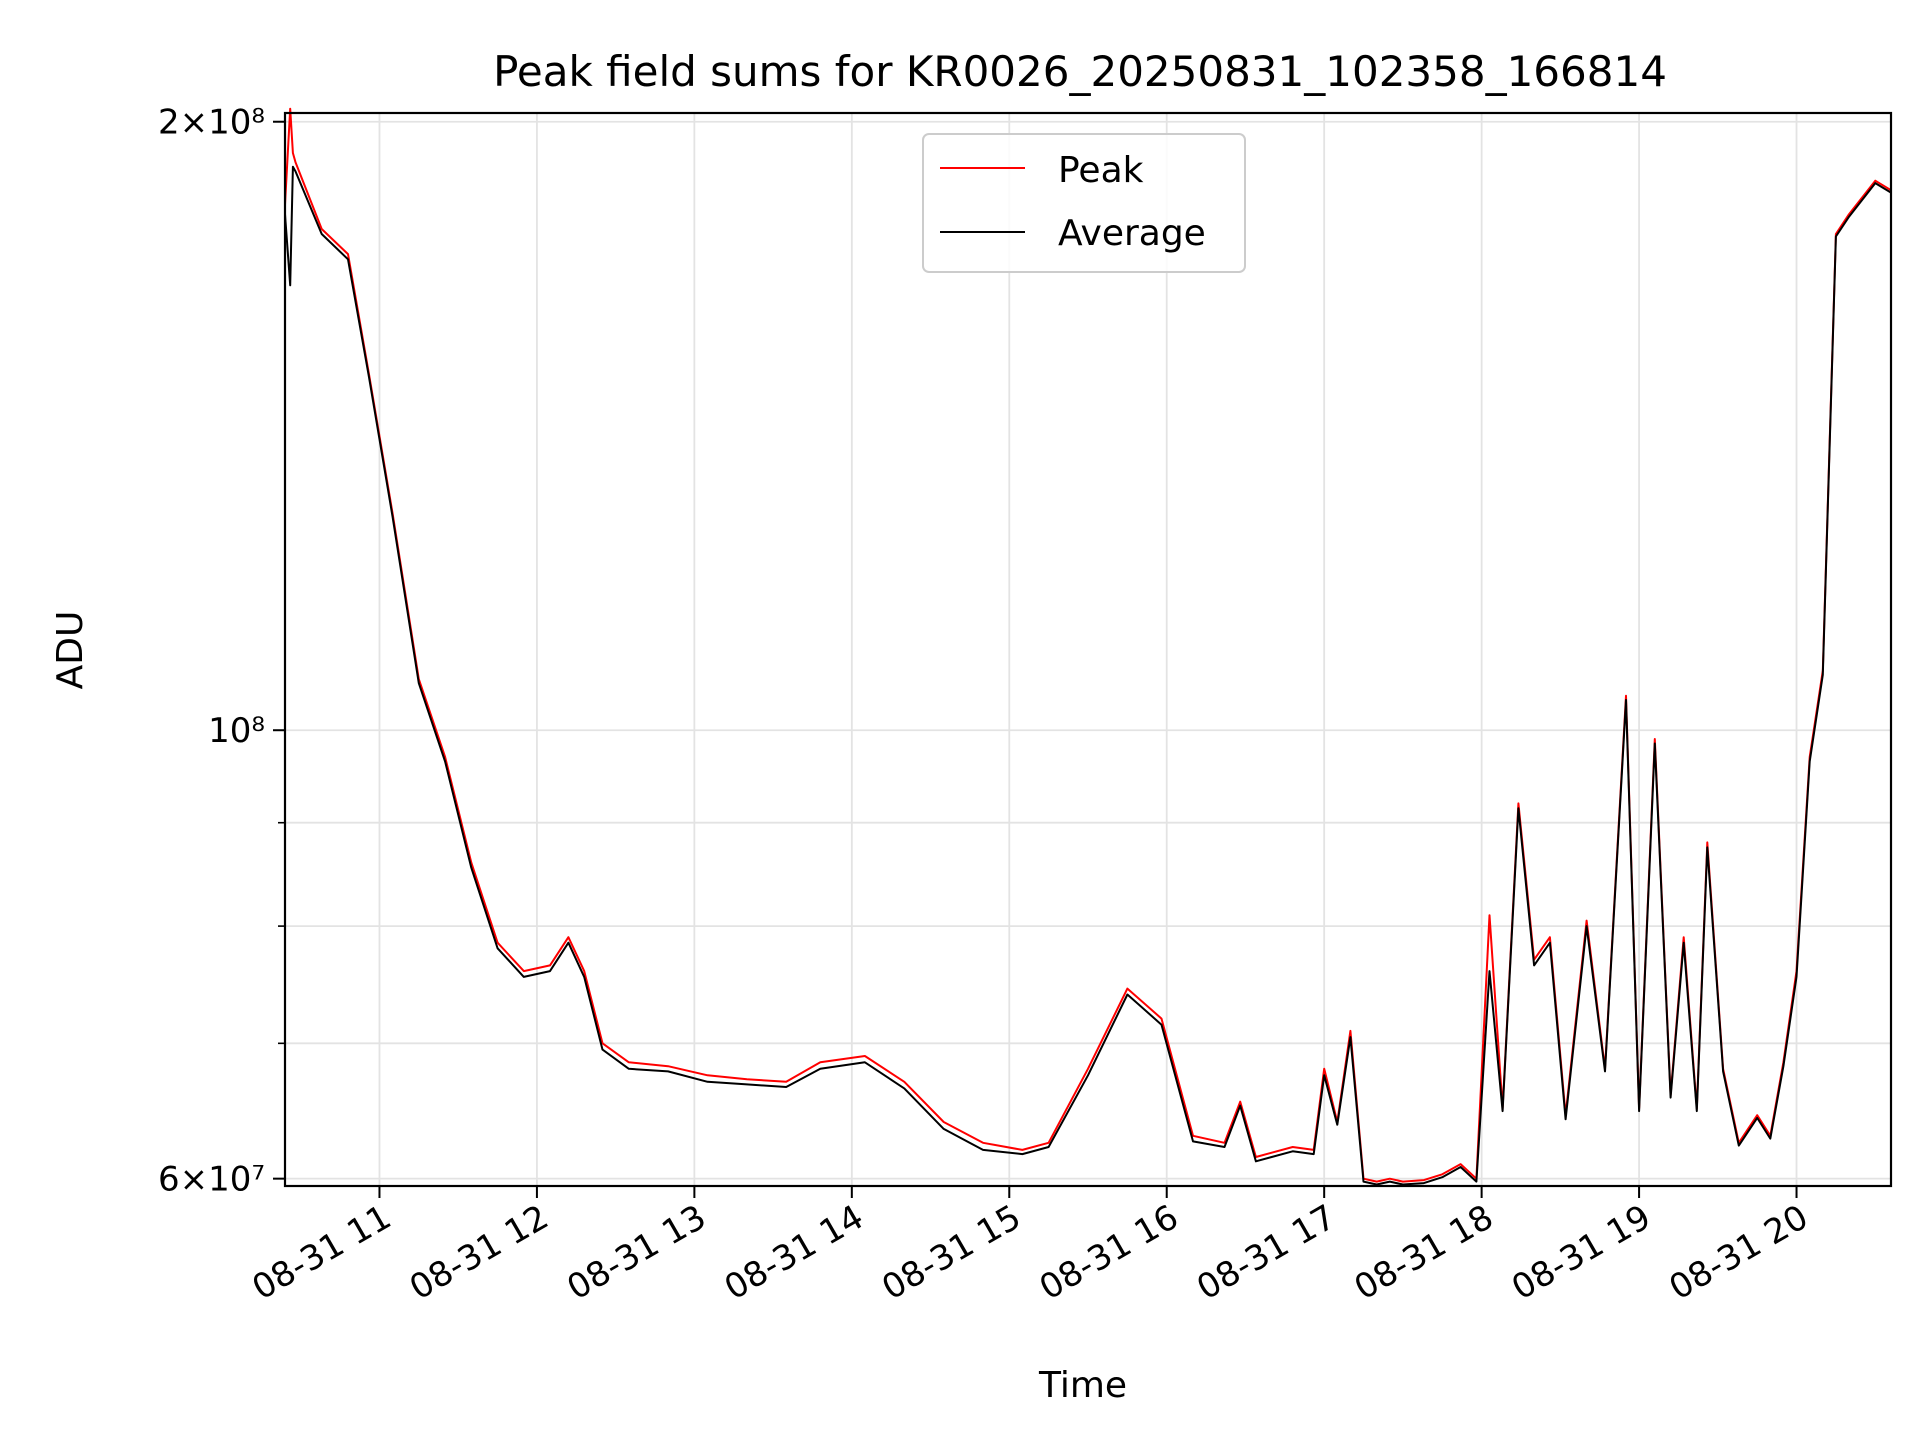  Describe the element at coordinates (211, 1180) in the screenshot. I see `y-tick-label: 6×10⁷` at that location.